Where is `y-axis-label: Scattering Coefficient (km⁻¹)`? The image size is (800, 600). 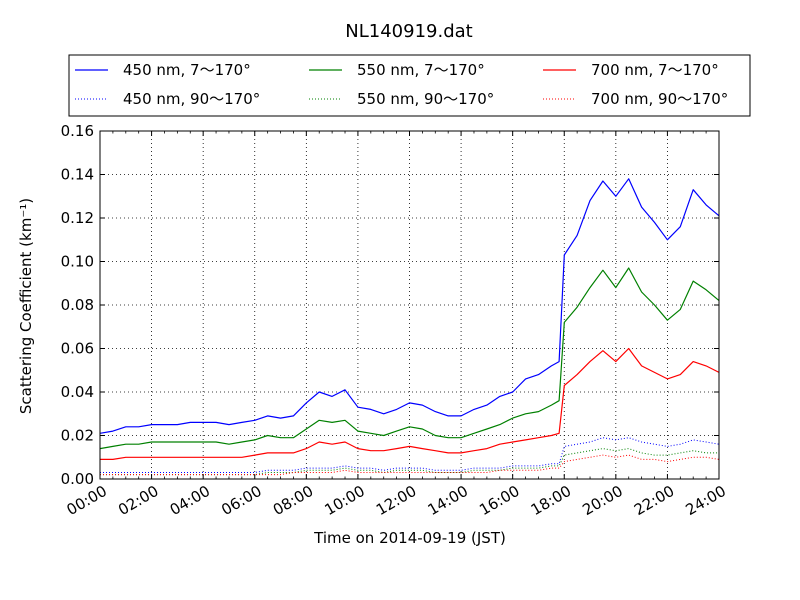
y-axis-label: Scattering Coefficient (km⁻¹) is located at coordinates (26, 306).